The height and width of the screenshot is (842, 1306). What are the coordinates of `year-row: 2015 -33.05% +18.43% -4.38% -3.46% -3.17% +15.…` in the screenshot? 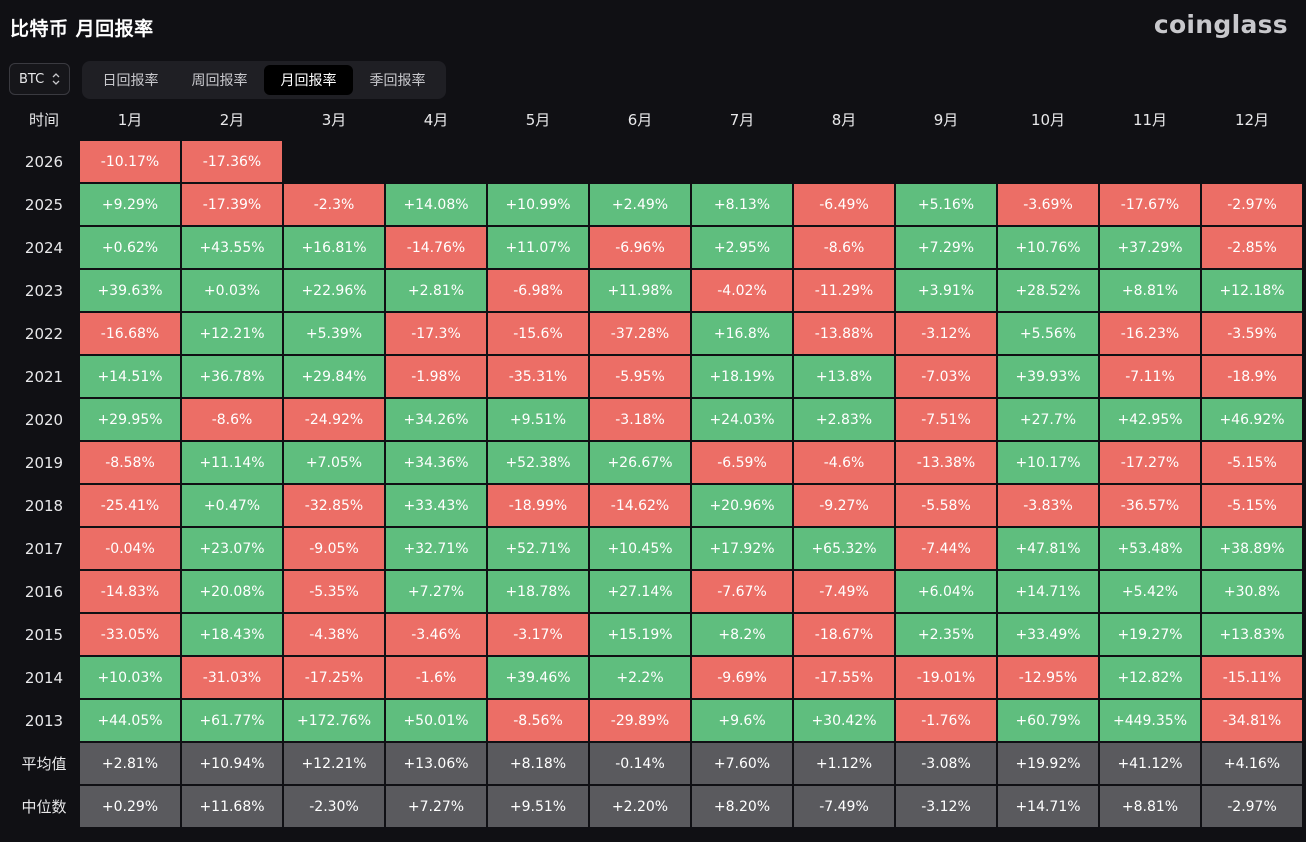 It's located at (653, 634).